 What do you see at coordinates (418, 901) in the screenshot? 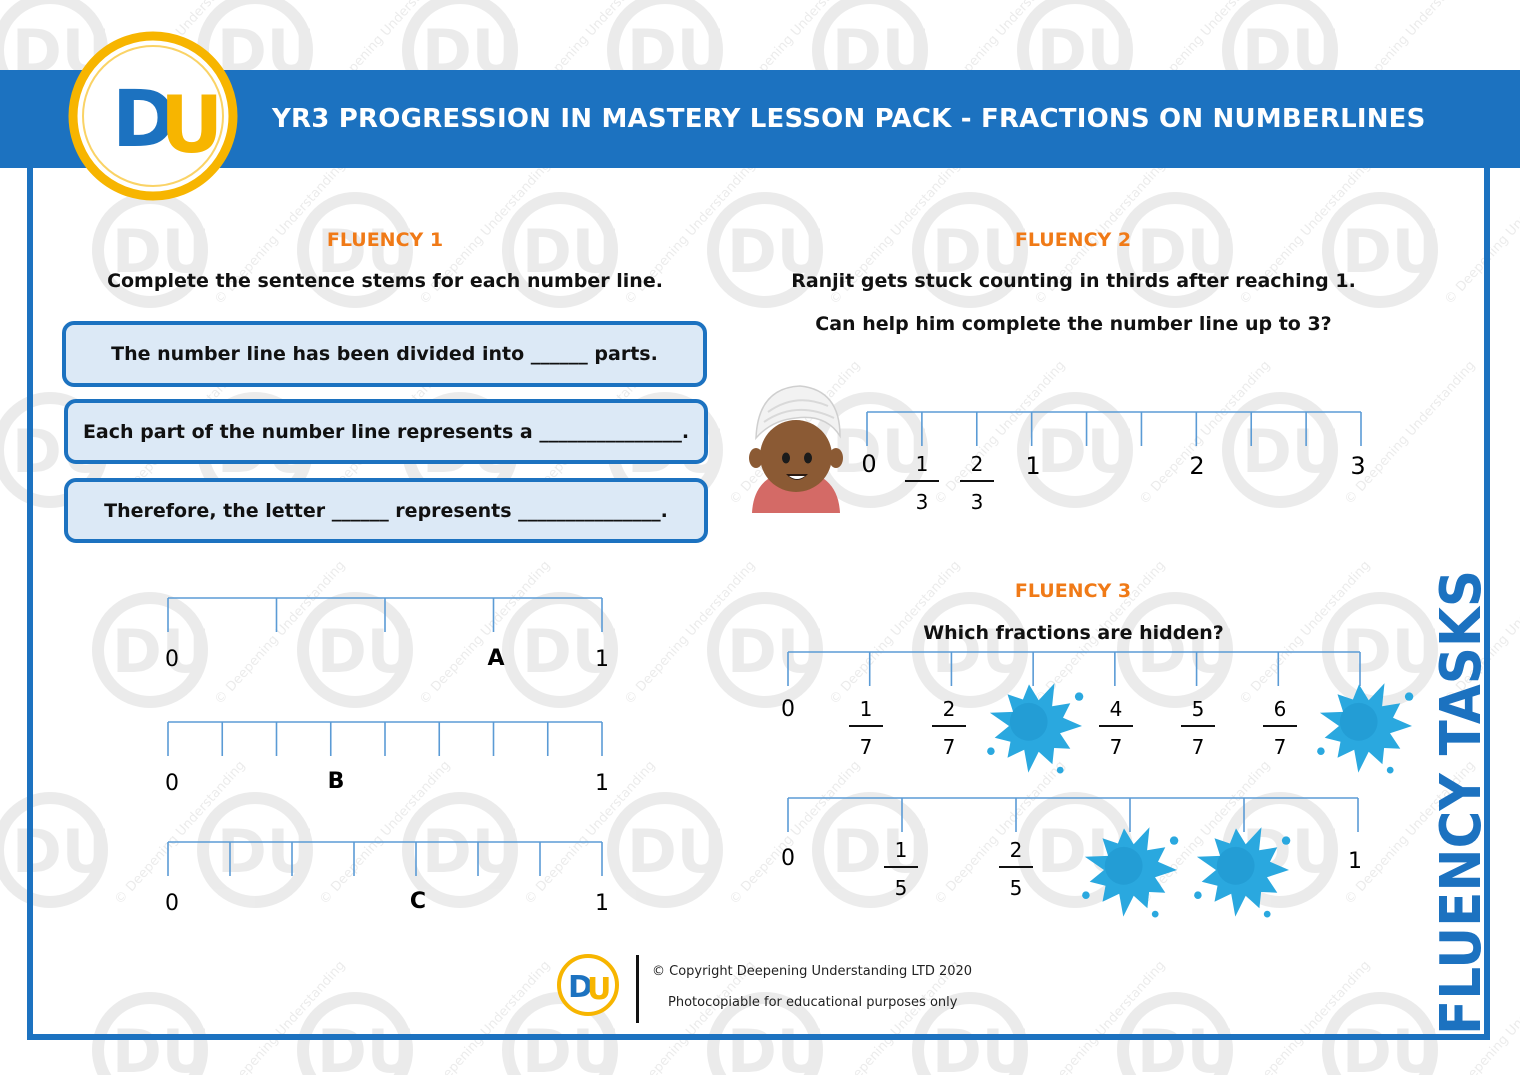
I see `number-line-letter-label: C` at bounding box center [418, 901].